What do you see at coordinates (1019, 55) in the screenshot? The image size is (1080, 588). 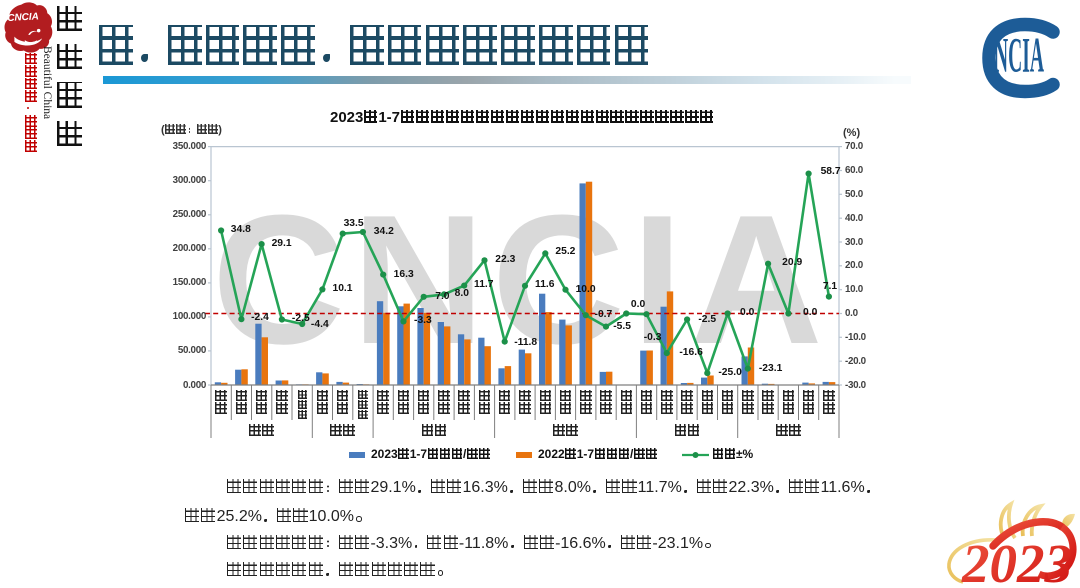 I see `svg-text: NCIA` at bounding box center [1019, 55].